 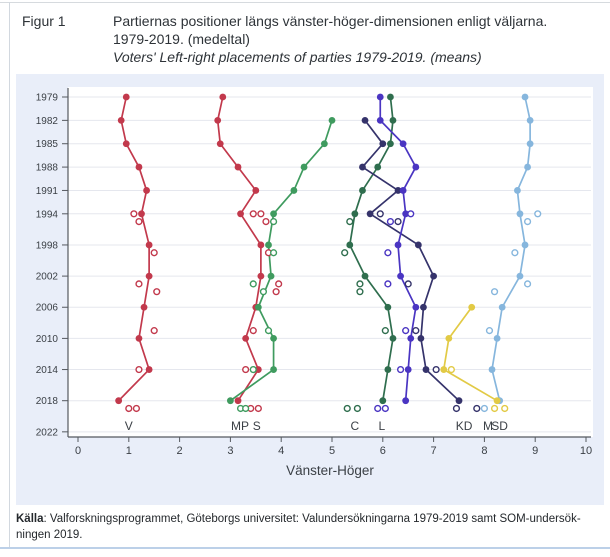 What do you see at coordinates (49, 534) in the screenshot?
I see `source-line-2: ningen 2019.` at bounding box center [49, 534].